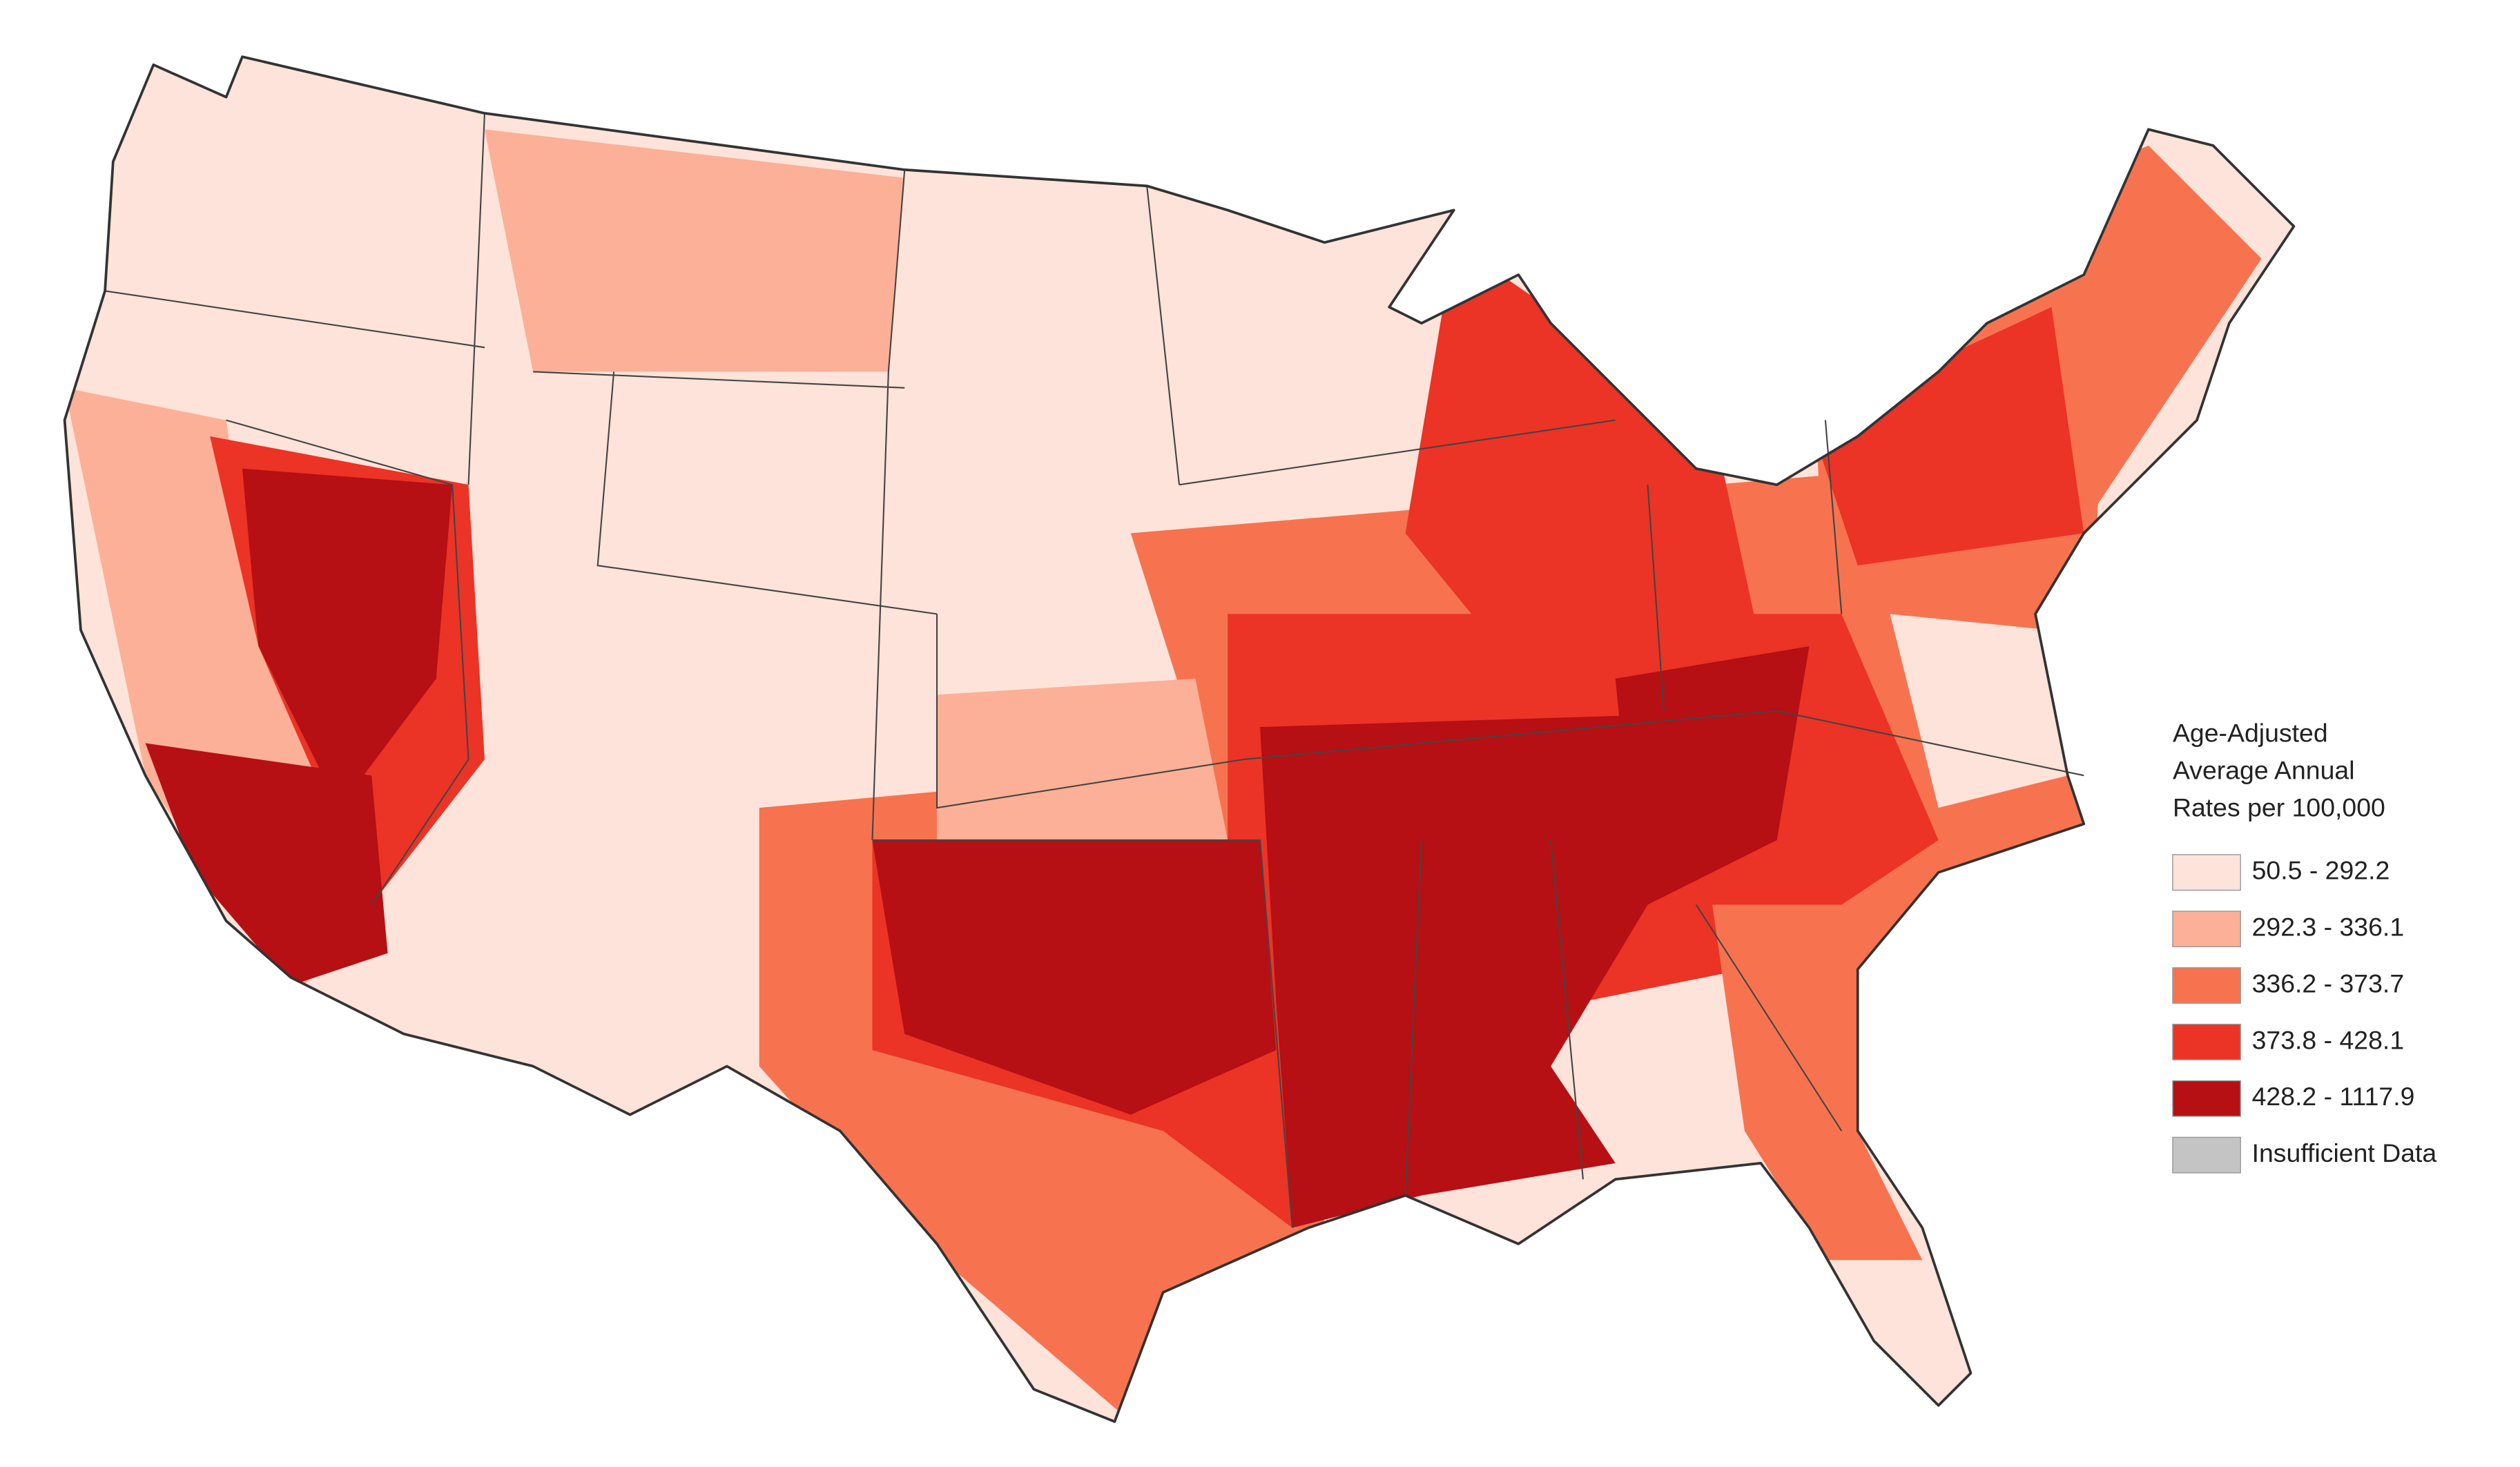 The image size is (2520, 1467). What do you see at coordinates (2279, 807) in the screenshot?
I see `legend-title: Rates per 100,000` at bounding box center [2279, 807].